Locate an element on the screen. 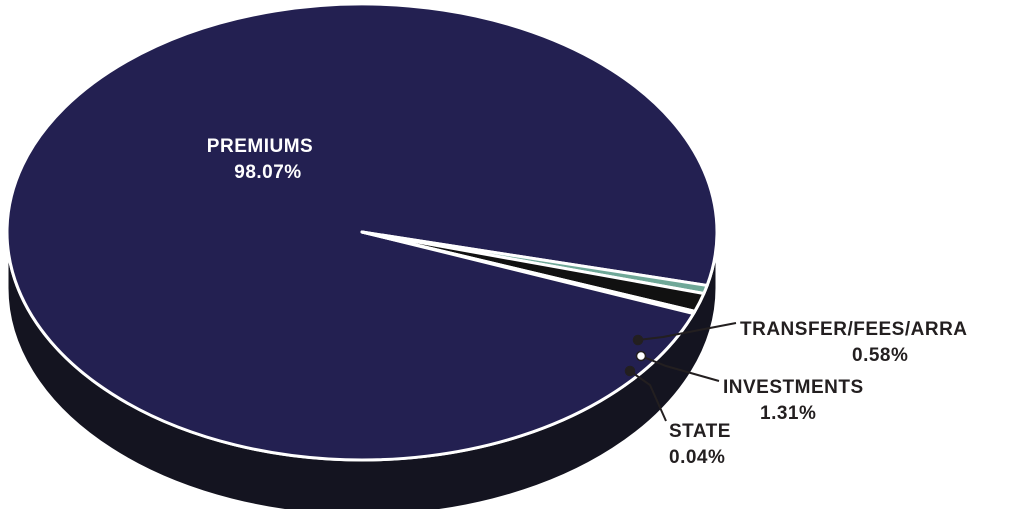 The image size is (1021, 509). leader-dot-investments is located at coordinates (641, 356).